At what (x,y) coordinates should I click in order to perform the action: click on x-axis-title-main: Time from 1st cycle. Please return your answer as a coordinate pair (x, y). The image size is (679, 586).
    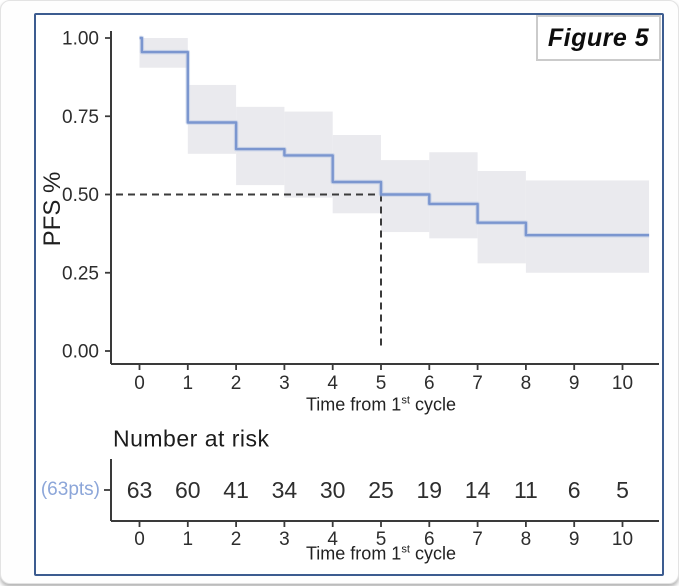
    Looking at the image, I should click on (381, 405).